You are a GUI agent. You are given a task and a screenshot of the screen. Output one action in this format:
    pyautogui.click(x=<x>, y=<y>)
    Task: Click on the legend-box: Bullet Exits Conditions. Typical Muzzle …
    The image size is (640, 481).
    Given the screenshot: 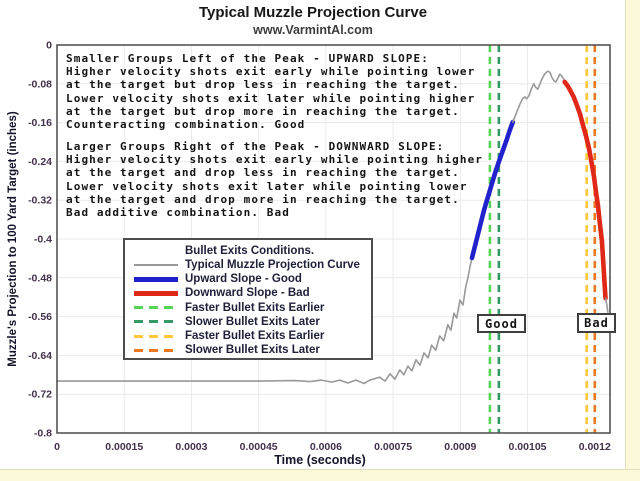 What is the action you would take?
    pyautogui.click(x=248, y=299)
    